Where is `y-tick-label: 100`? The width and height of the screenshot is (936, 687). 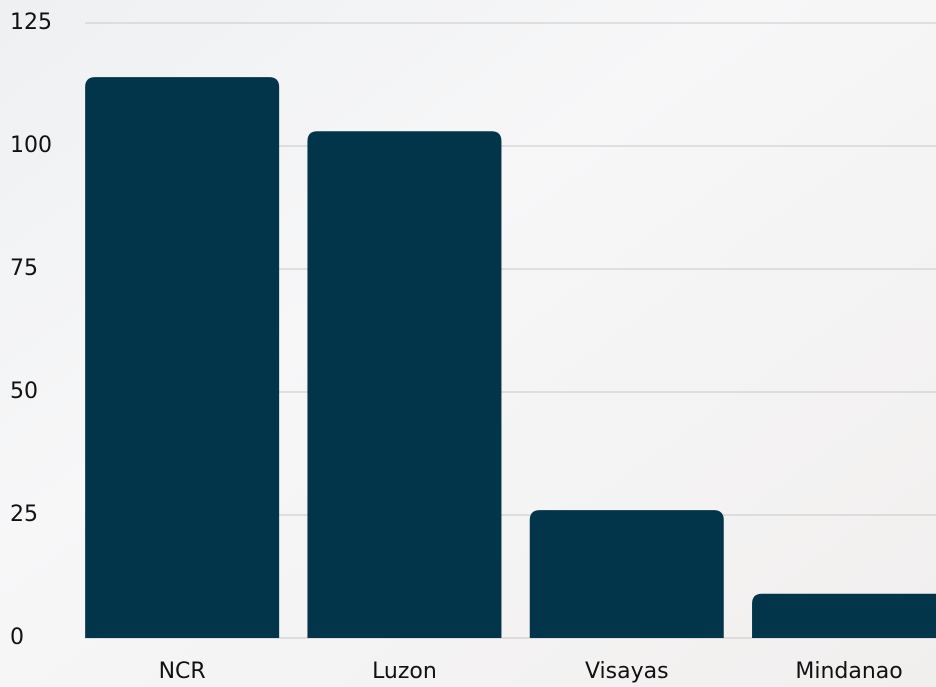
y-tick-label: 100 is located at coordinates (31, 145).